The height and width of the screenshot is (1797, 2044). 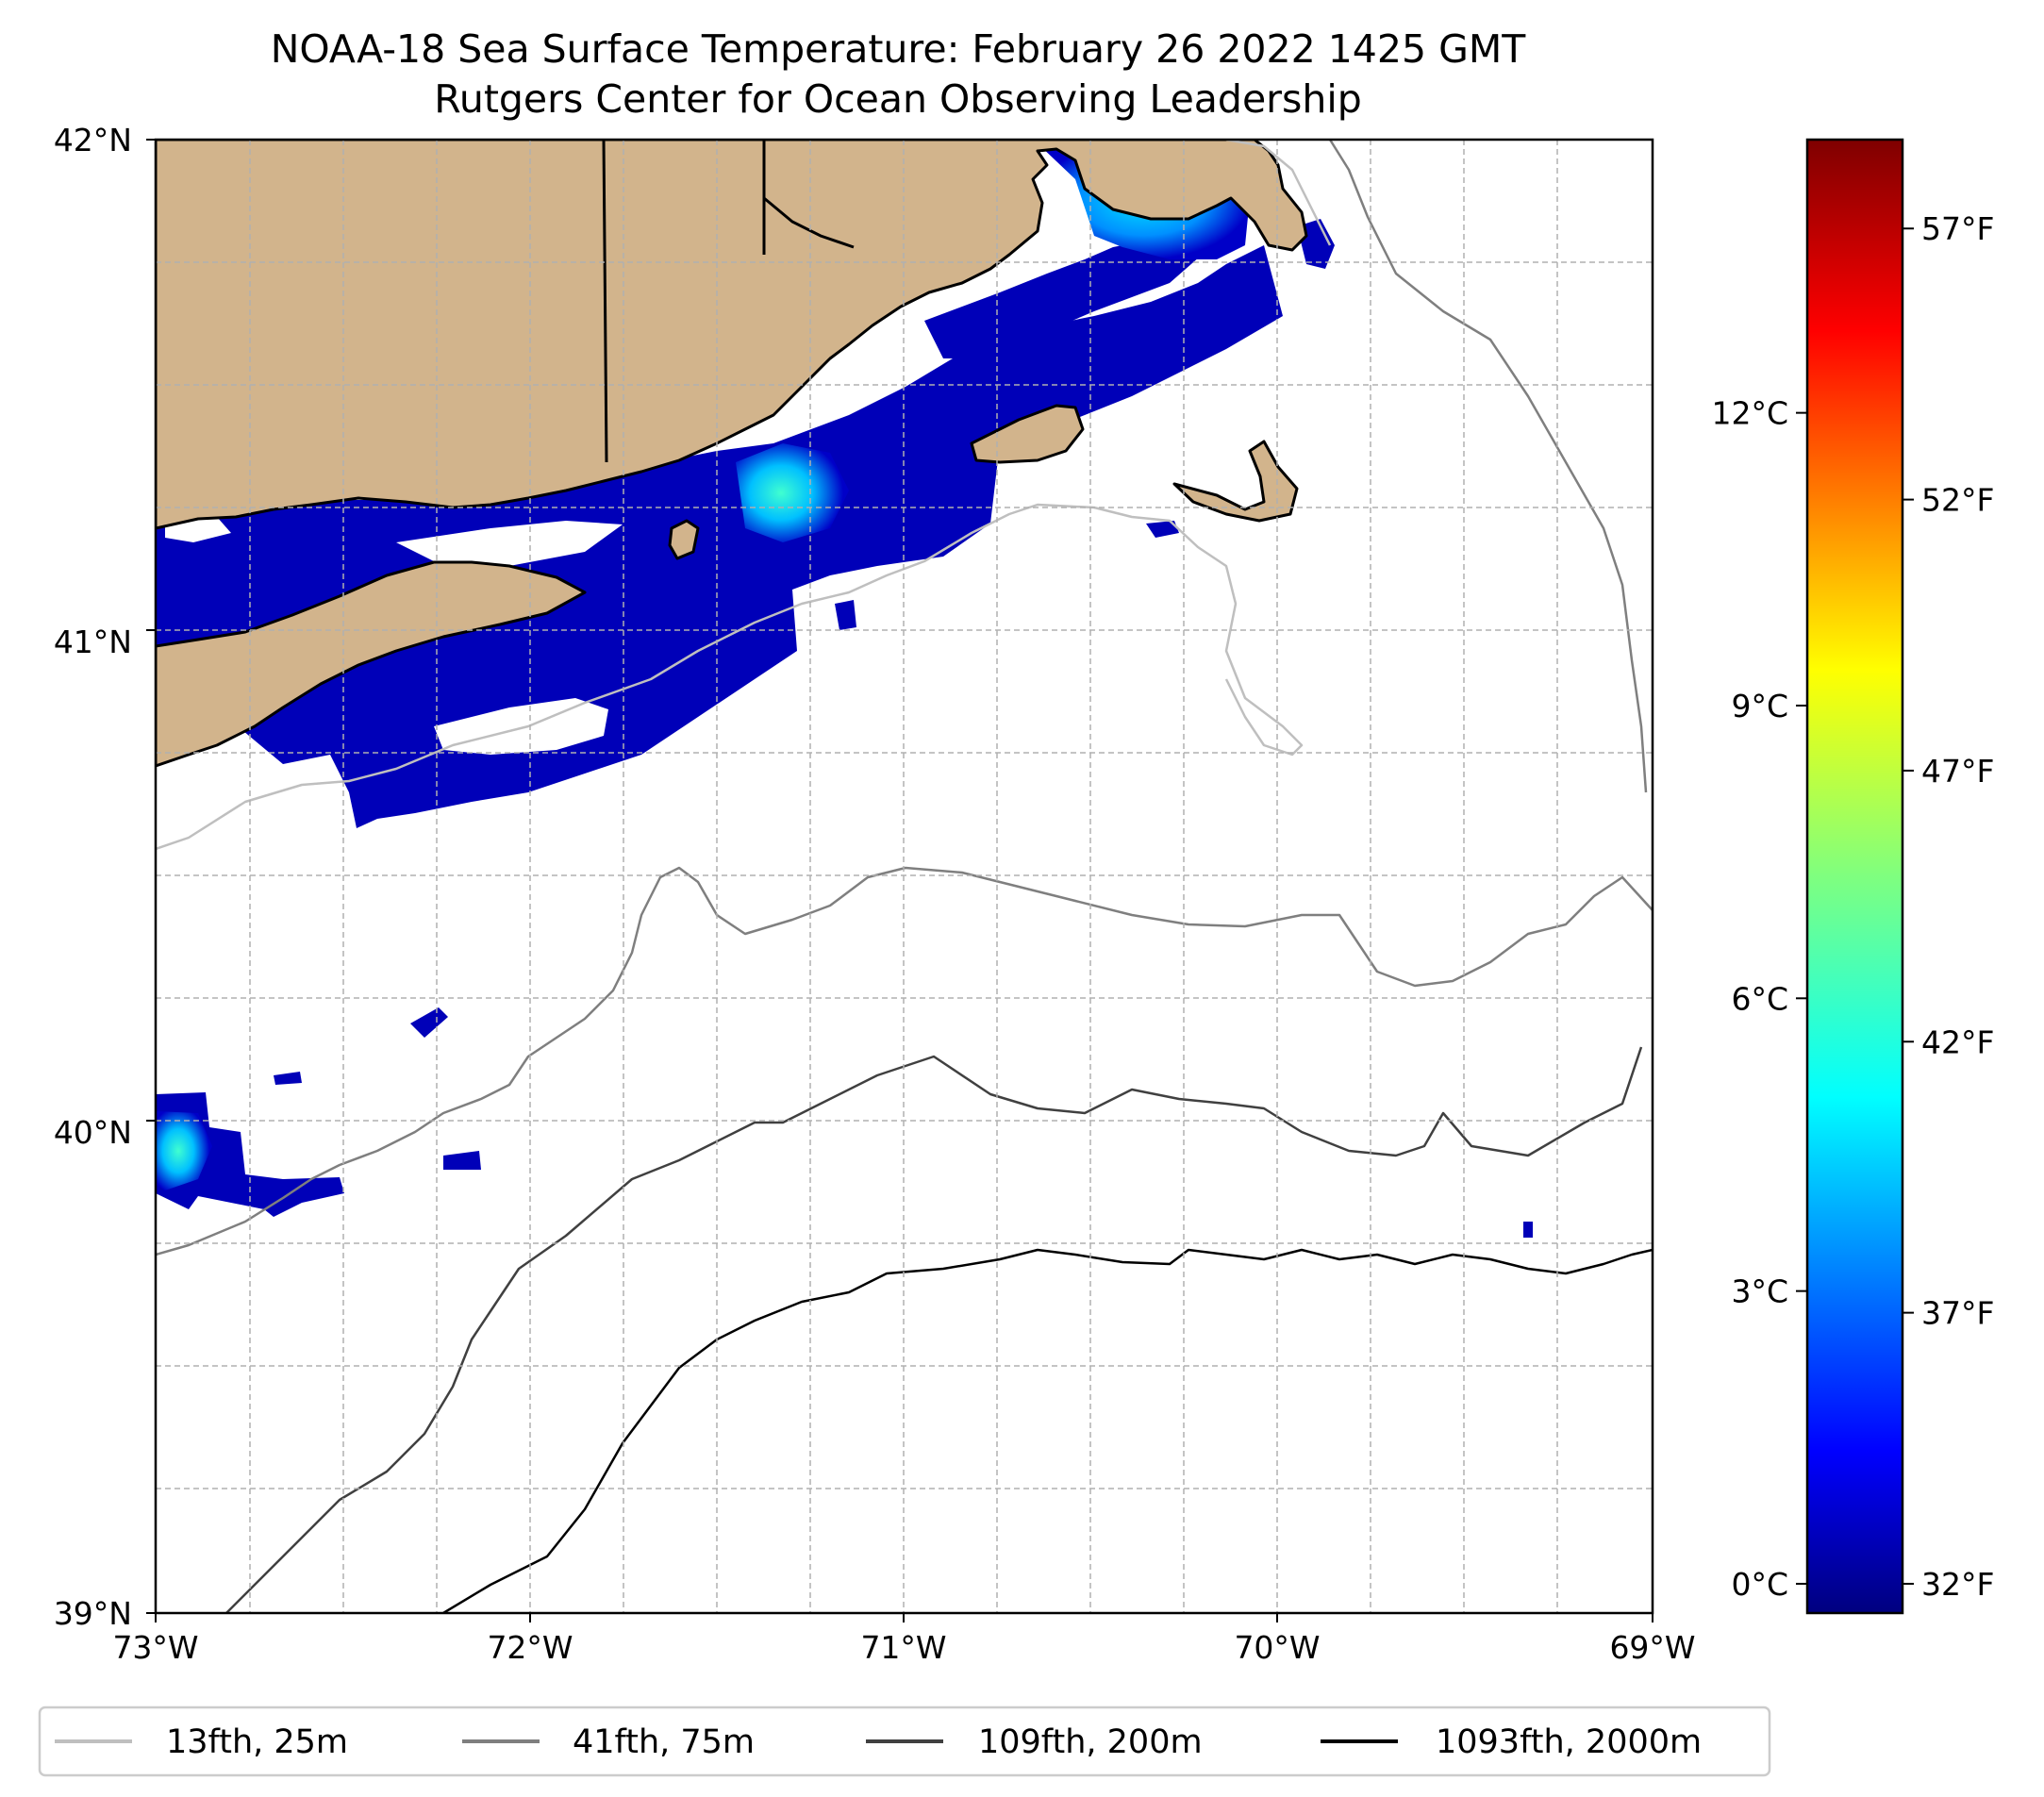 I want to click on sst-patch-nantucket-fringe, so click(x=1162, y=529).